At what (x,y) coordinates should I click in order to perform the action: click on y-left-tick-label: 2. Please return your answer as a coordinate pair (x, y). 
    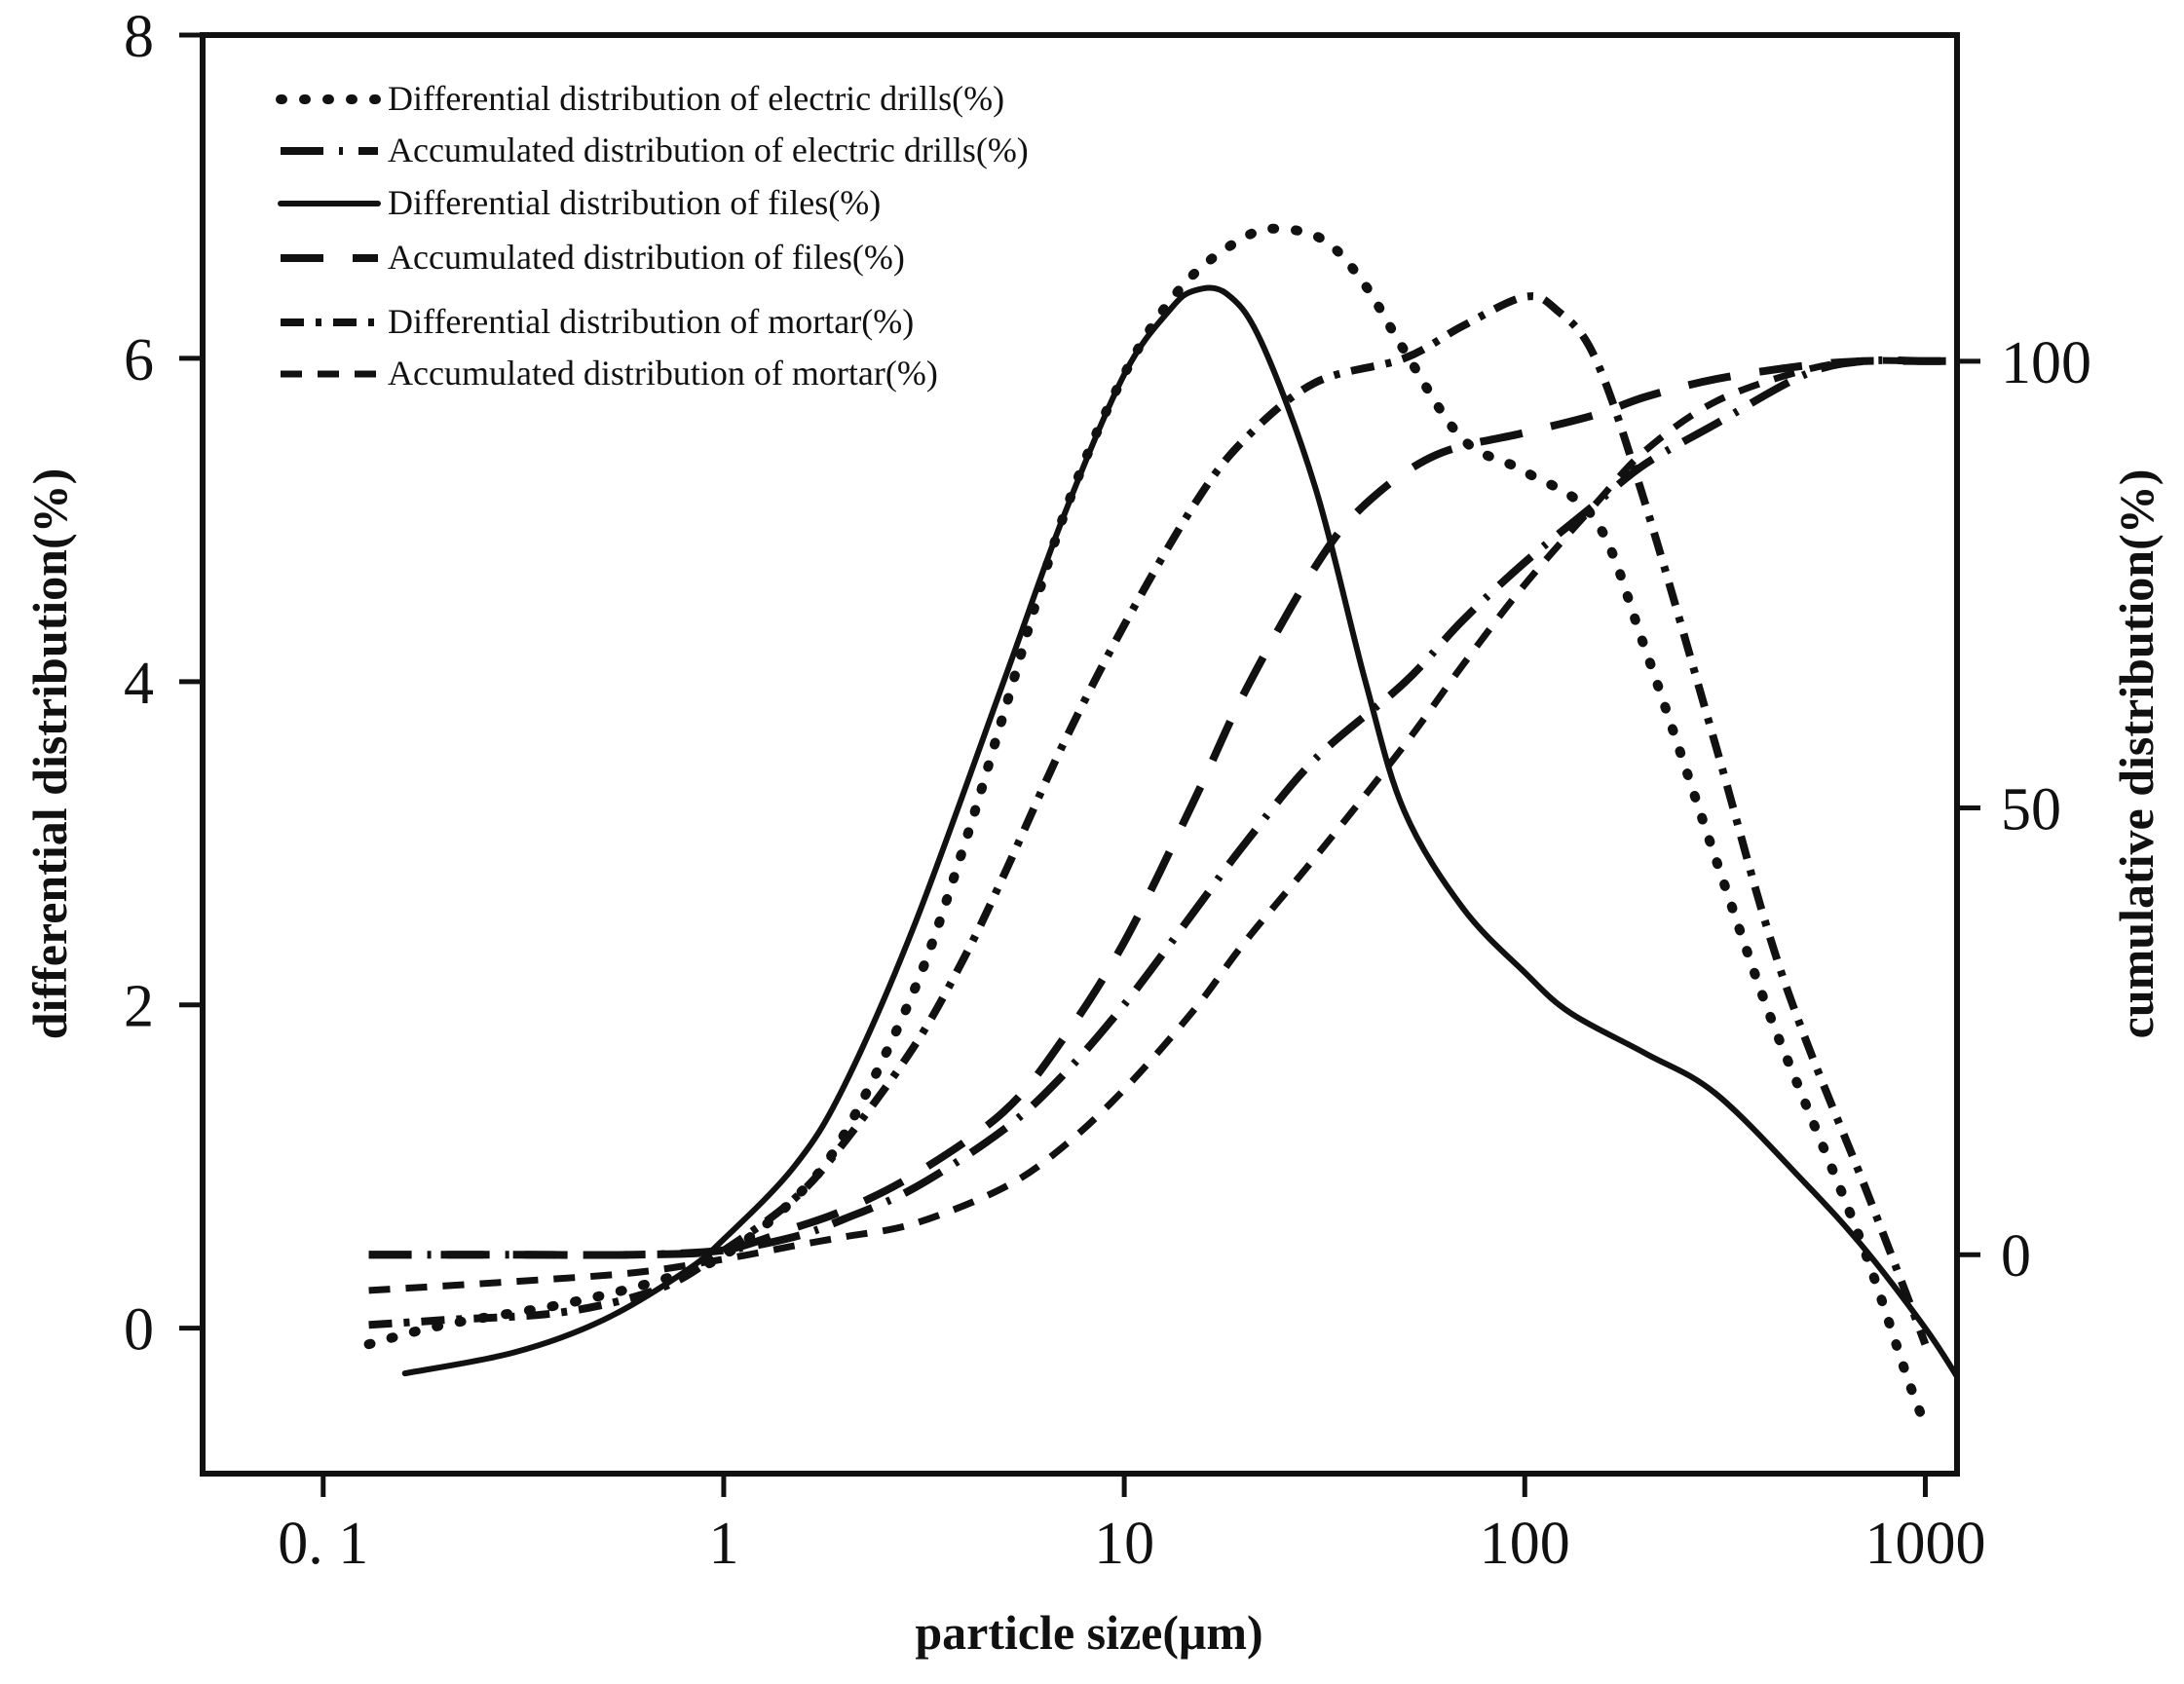
    Looking at the image, I should click on (139, 1007).